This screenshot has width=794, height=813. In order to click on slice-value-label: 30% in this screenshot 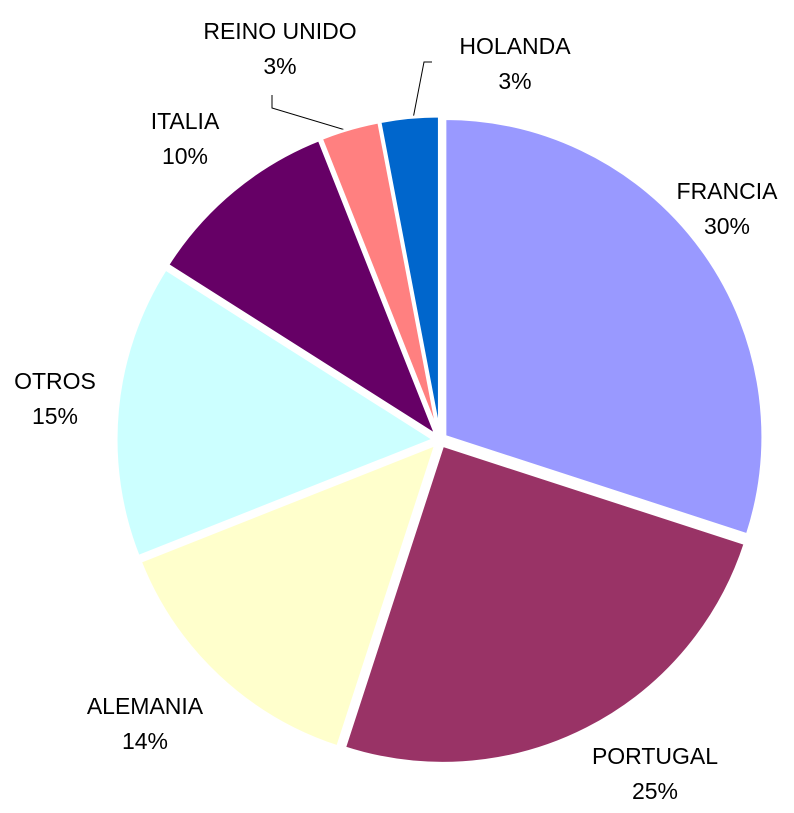, I will do `click(727, 226)`.